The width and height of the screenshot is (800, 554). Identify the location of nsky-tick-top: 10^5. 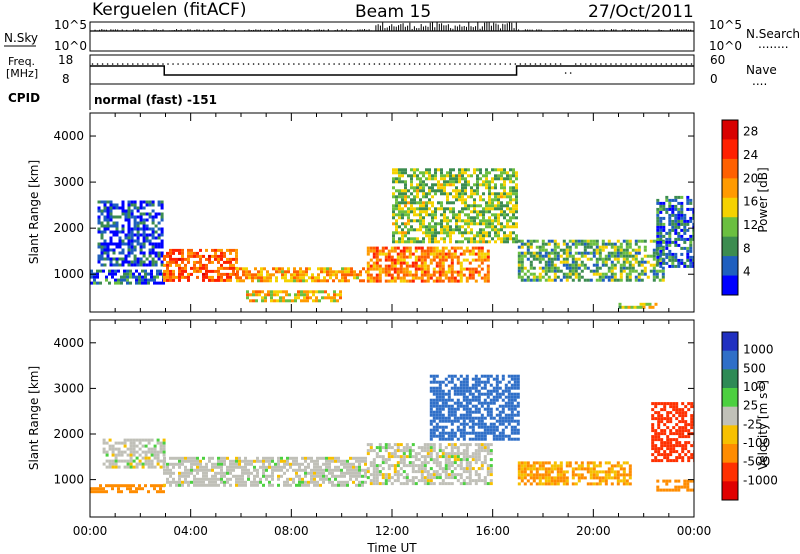
(70, 25).